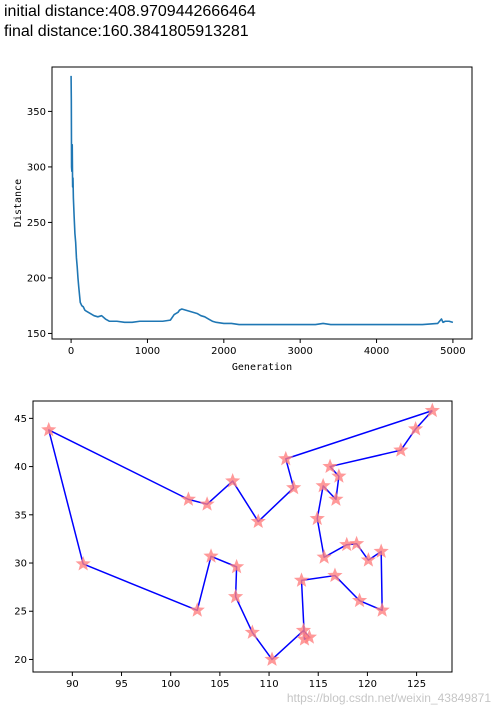  What do you see at coordinates (72, 684) in the screenshot?
I see `route-x-tick-label: 90` at bounding box center [72, 684].